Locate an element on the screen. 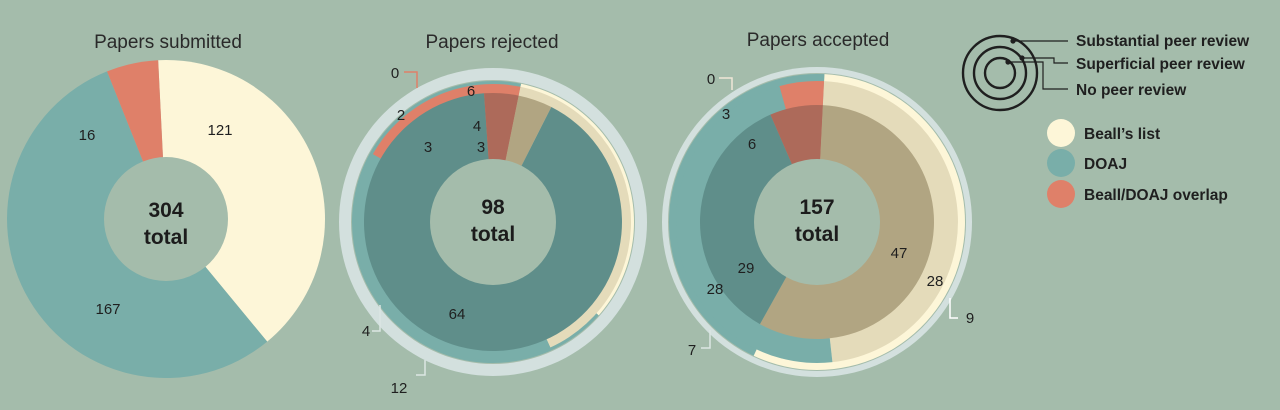 This screenshot has width=1280, height=410. center-submitted is located at coordinates (166, 219).